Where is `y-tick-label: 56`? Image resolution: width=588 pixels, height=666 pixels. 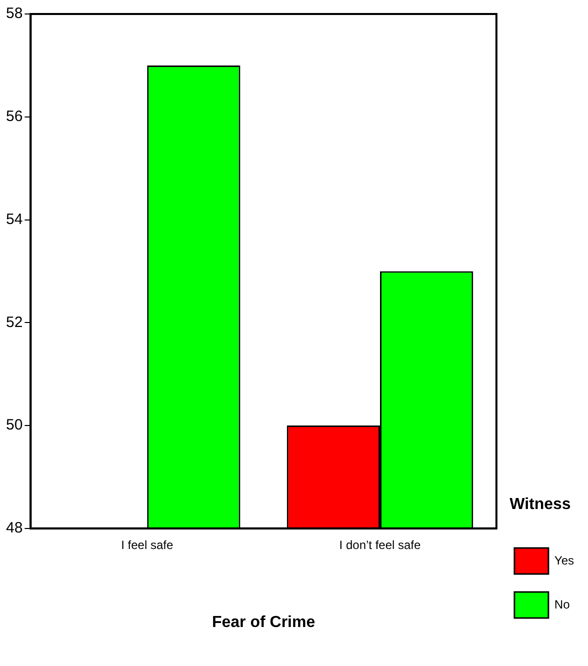 y-tick-label: 56 is located at coordinates (14, 117).